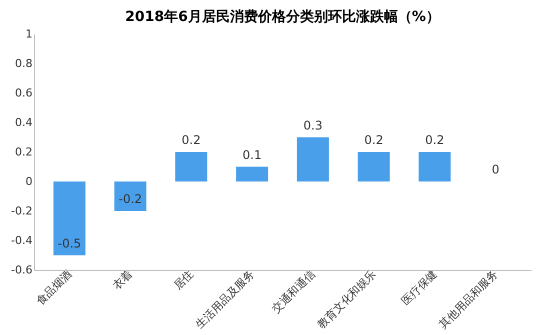  What do you see at coordinates (21, 211) in the screenshot?
I see `y-tick-label: -0.2` at bounding box center [21, 211].